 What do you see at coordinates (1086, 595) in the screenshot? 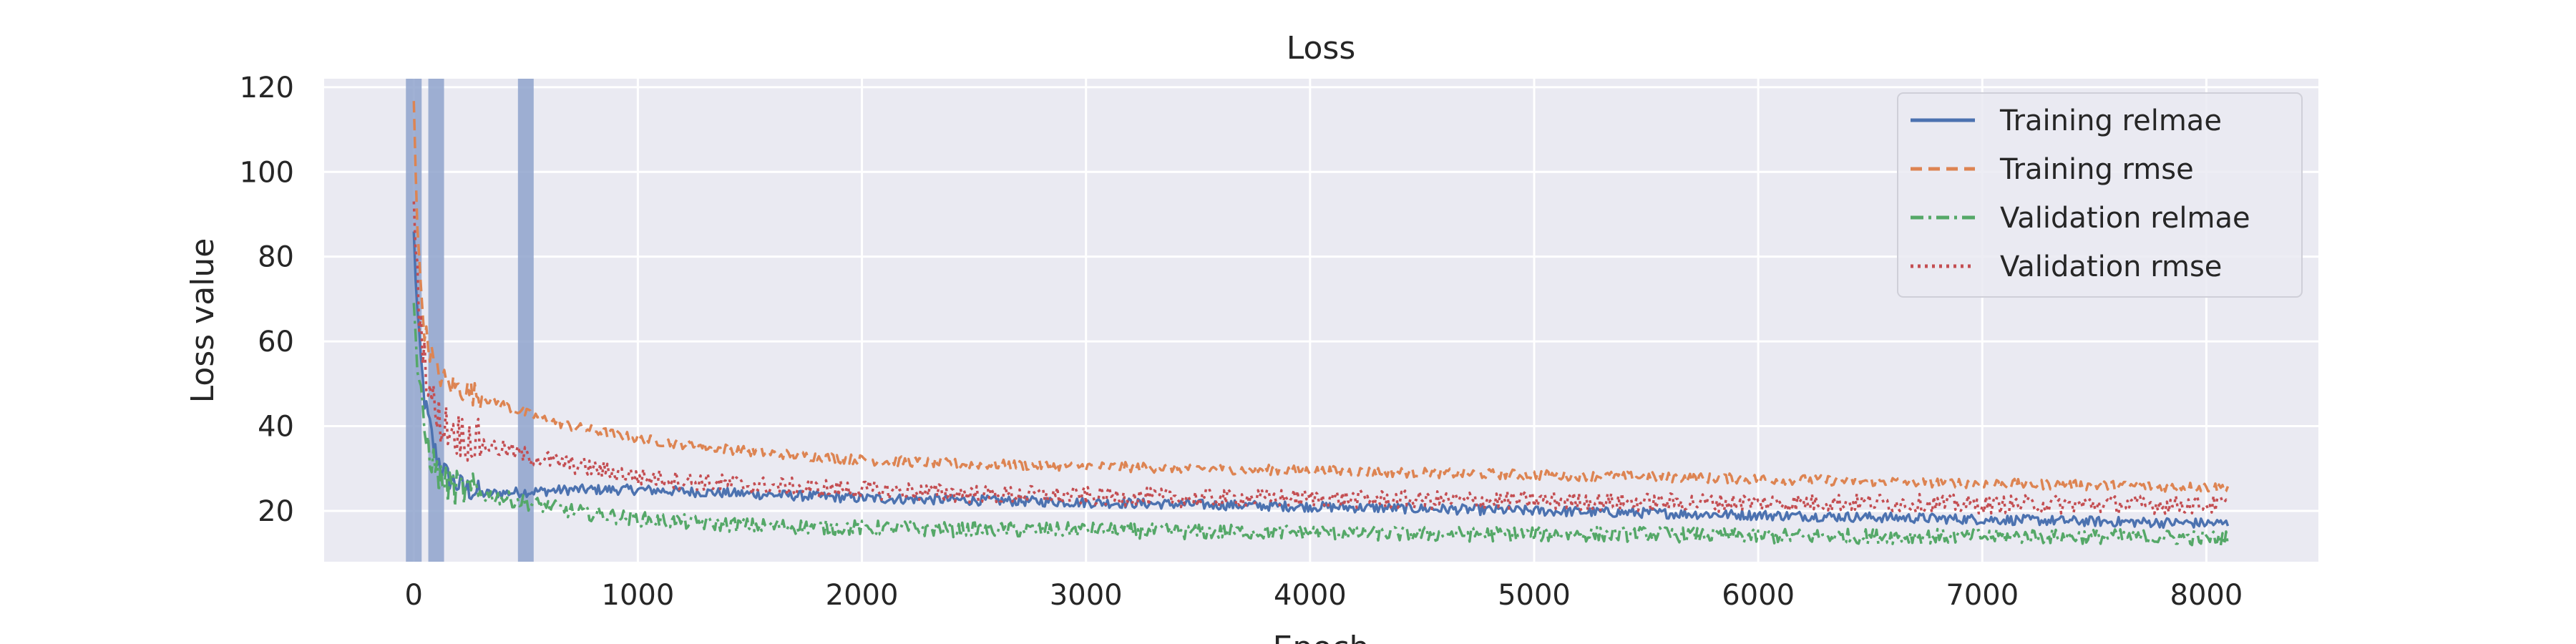
I see `x-tick-label: 3000` at bounding box center [1086, 595].